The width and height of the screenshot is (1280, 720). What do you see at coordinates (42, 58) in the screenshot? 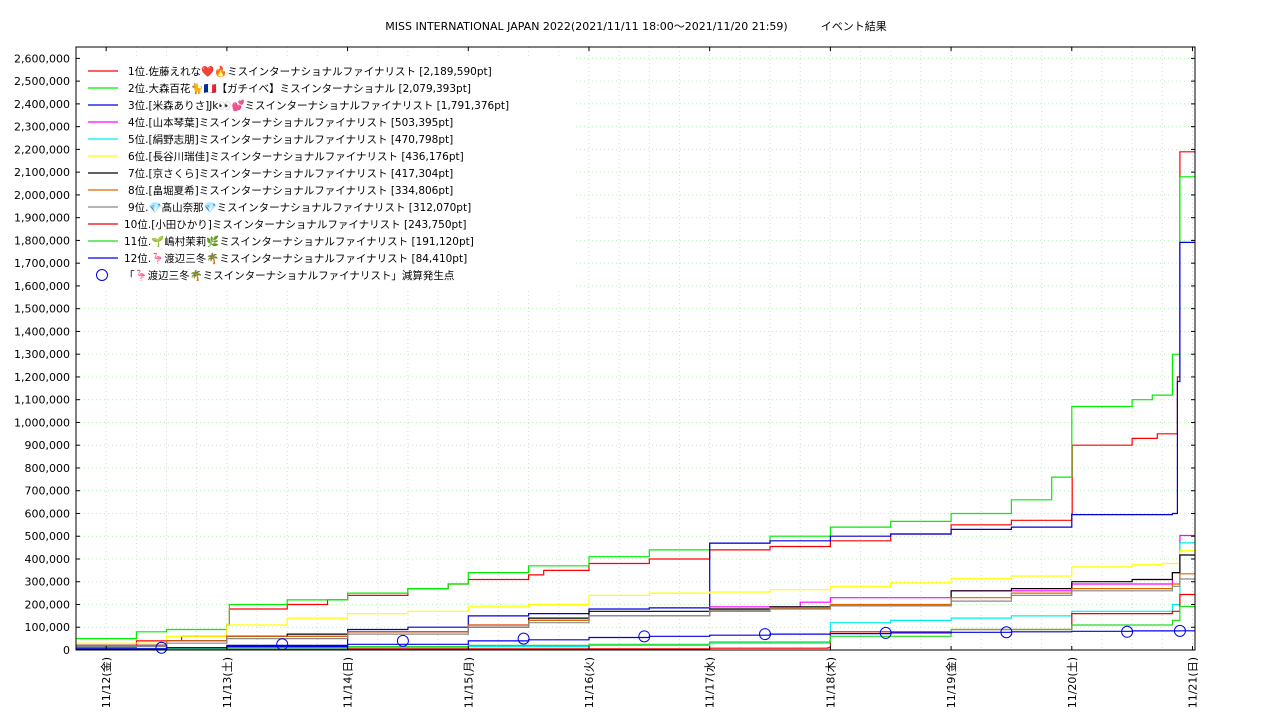
I see `y-tick-label: 2,600,000` at bounding box center [42, 58].